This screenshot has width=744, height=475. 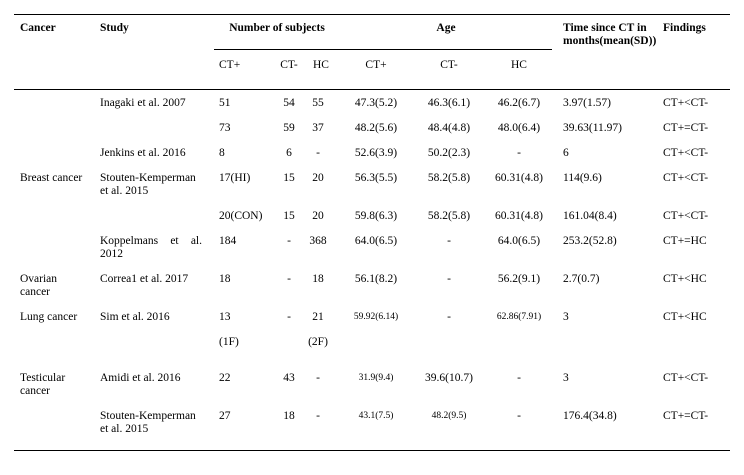 What do you see at coordinates (143, 103) in the screenshot?
I see `cell-study: Inagaki et al. 2007` at bounding box center [143, 103].